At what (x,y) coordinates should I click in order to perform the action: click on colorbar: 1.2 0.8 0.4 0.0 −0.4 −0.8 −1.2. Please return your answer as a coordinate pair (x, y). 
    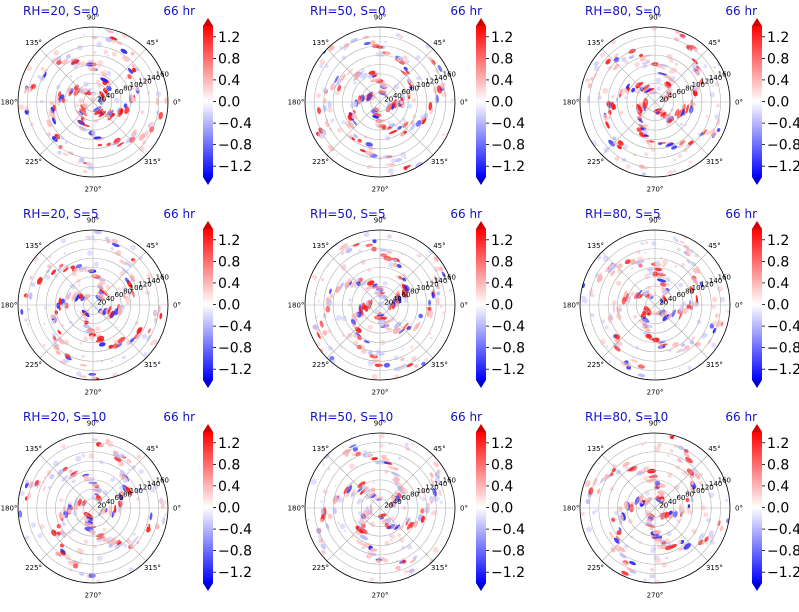
    Looking at the image, I should click on (227, 507).